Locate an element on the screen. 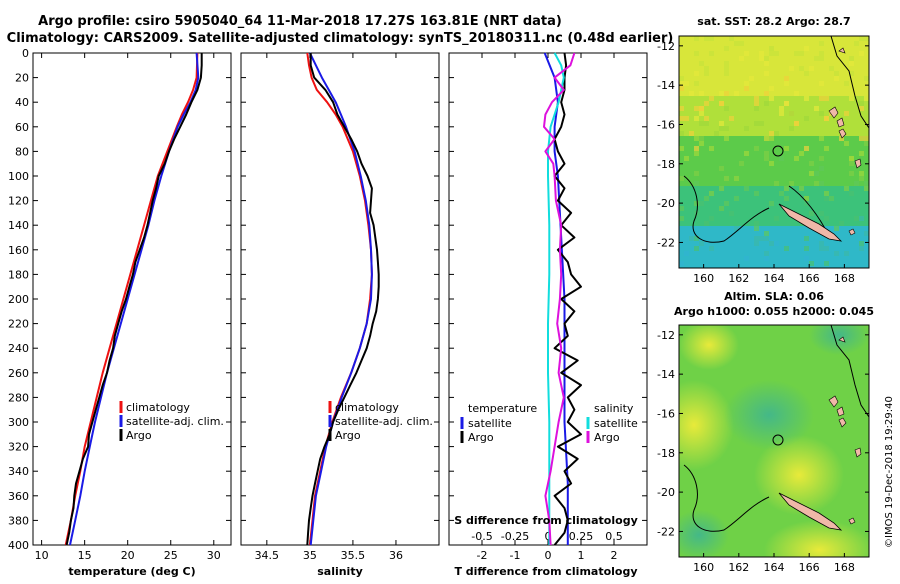 This screenshot has width=900, height=584. s-difference-label: S difference from climatology is located at coordinates (546, 520).